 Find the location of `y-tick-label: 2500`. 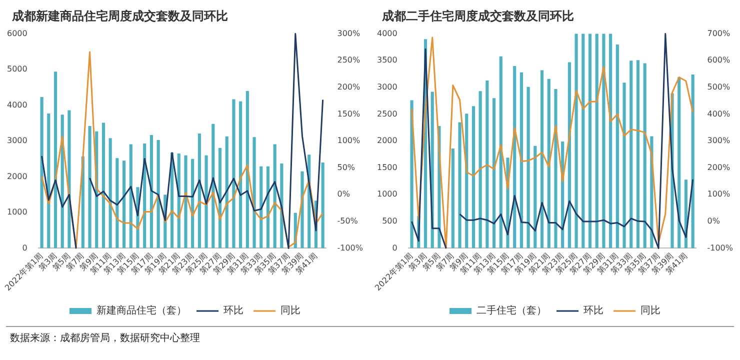

y-tick-label: 2500 is located at coordinates (387, 113).